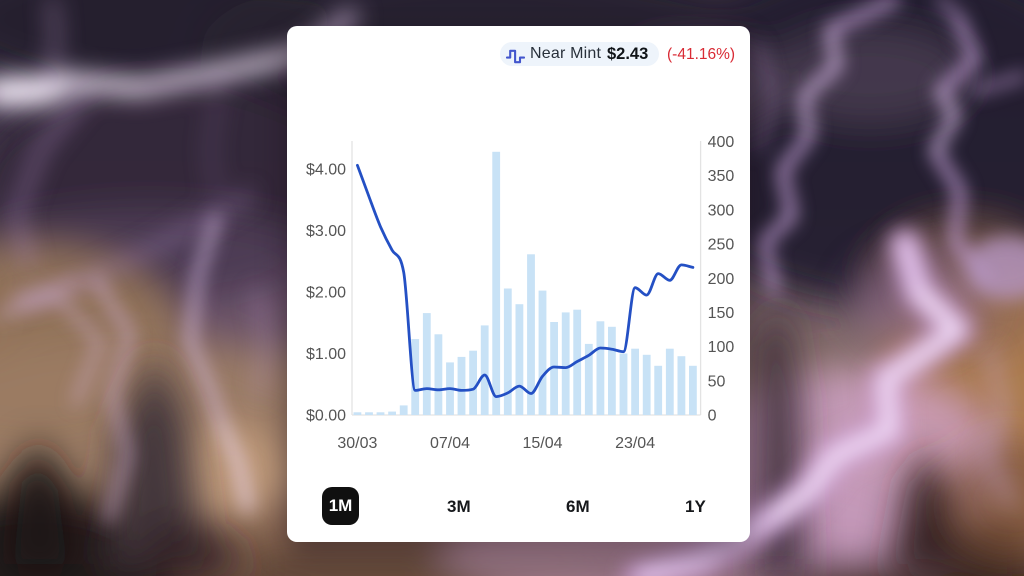  Describe the element at coordinates (326, 293) in the screenshot. I see `svg-text: $2.00` at that location.